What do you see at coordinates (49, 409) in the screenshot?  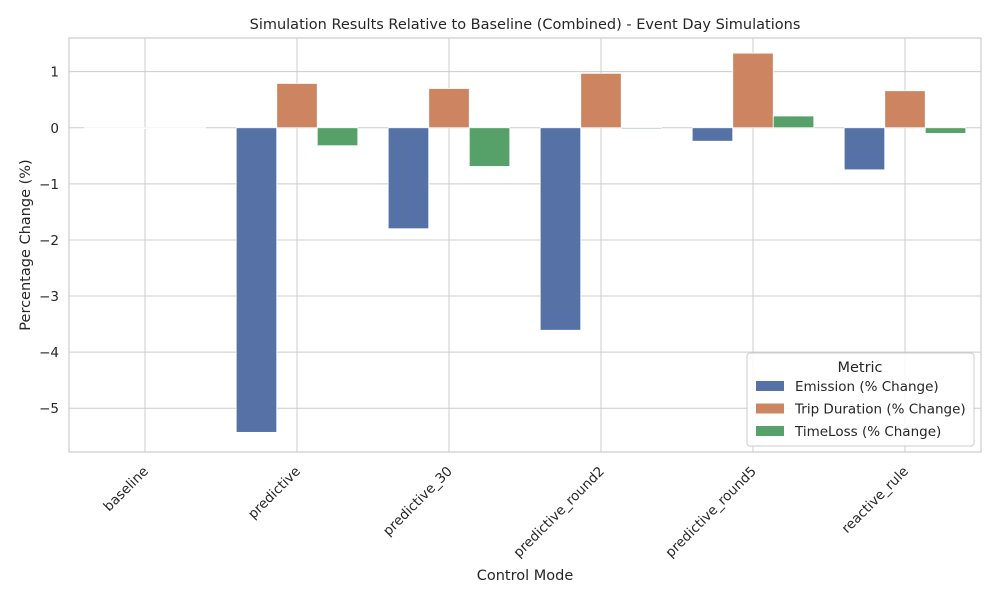 I see `y-tick-label: −5` at bounding box center [49, 409].